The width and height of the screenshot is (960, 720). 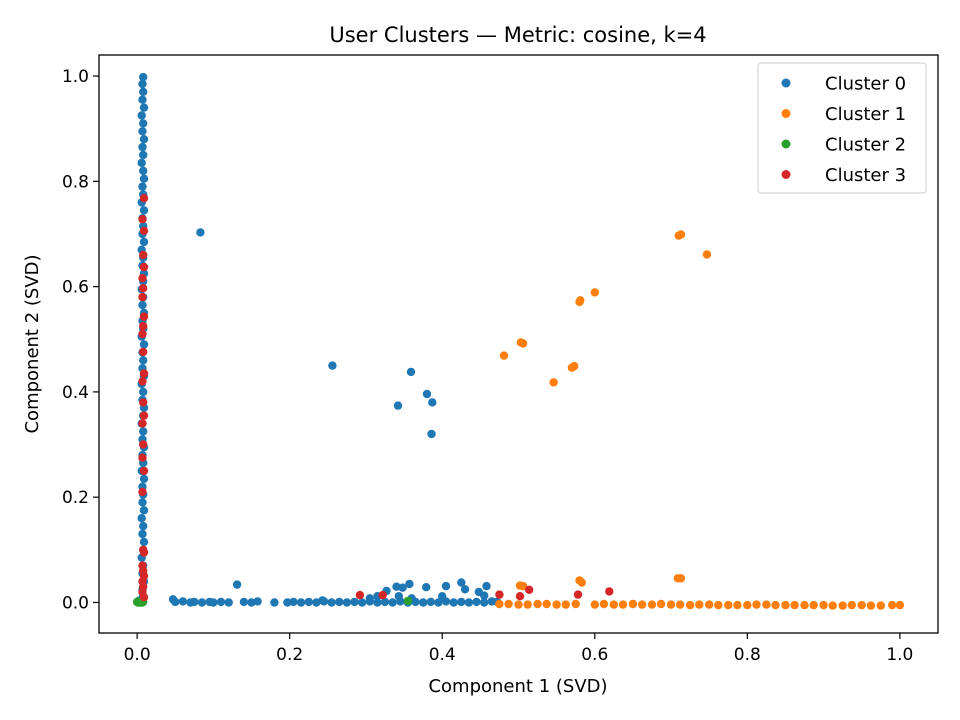 What do you see at coordinates (842, 128) in the screenshot?
I see `legend-box` at bounding box center [842, 128].